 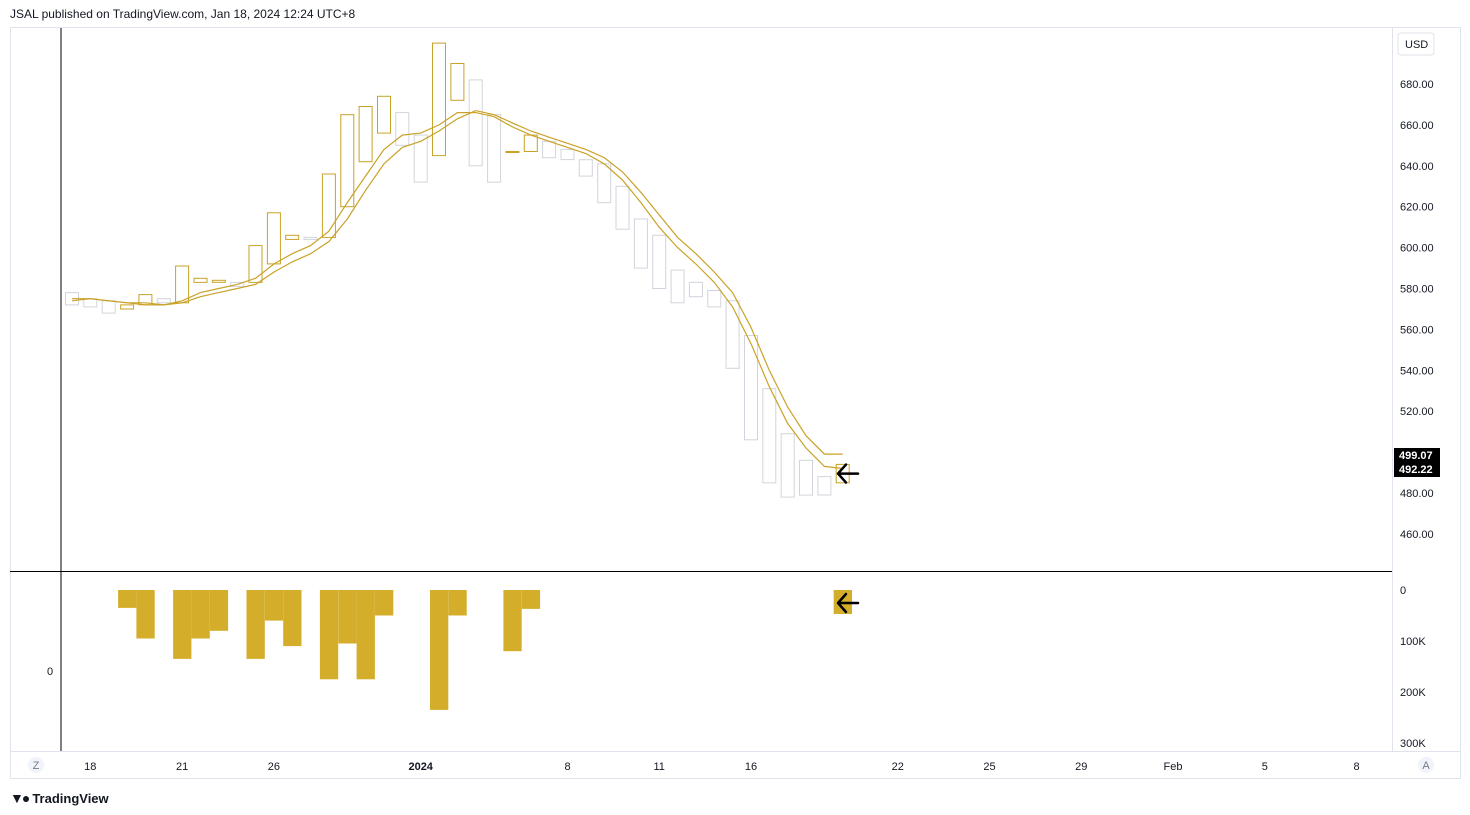 What do you see at coordinates (1417, 167) in the screenshot?
I see `price-tick-label: 640.00` at bounding box center [1417, 167].